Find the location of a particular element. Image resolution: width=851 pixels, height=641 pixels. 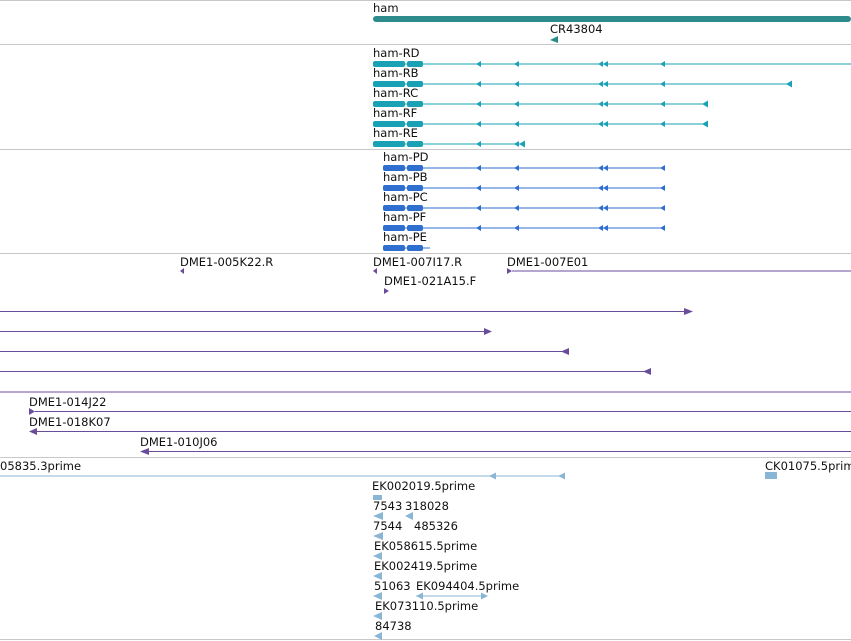

transcript-label: ham-RE is located at coordinates (395, 133).